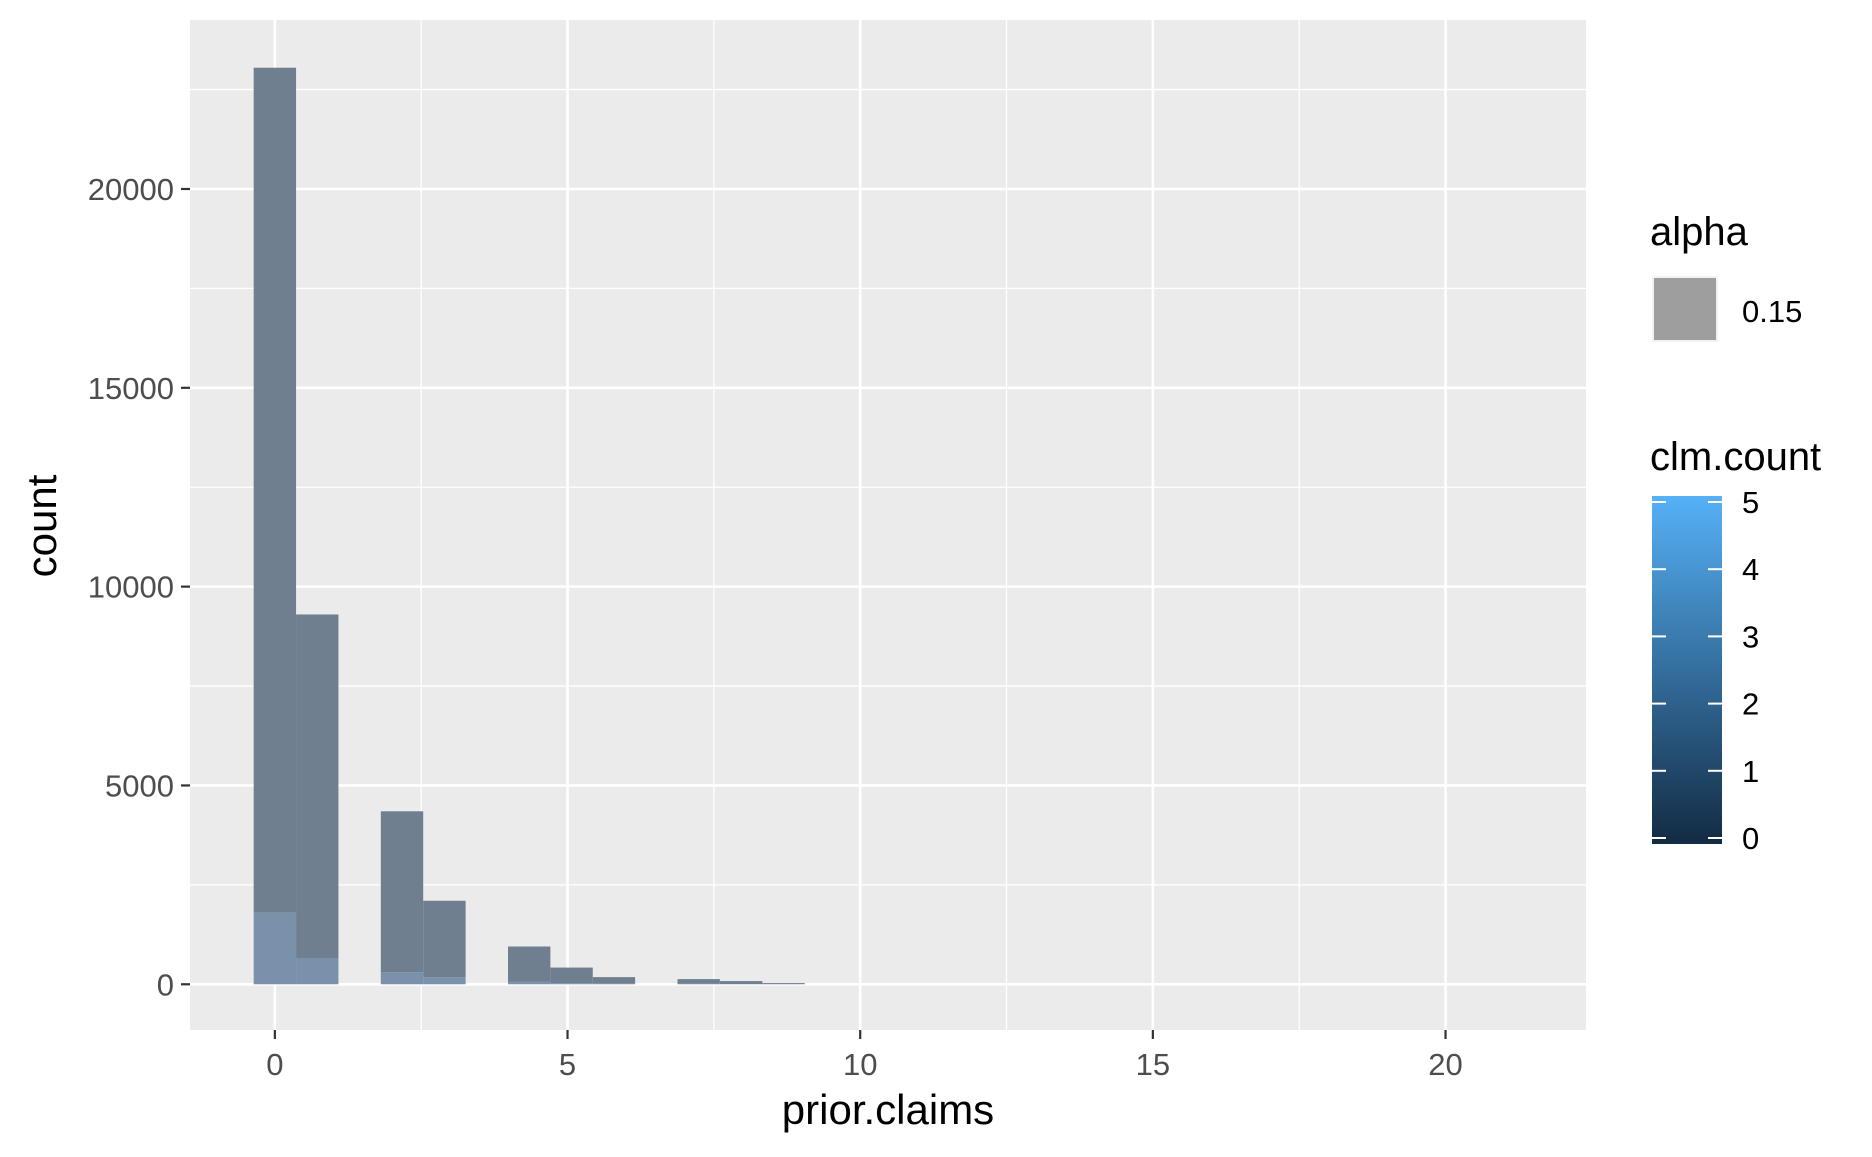  What do you see at coordinates (1750, 636) in the screenshot?
I see `colorbar-label: 3` at bounding box center [1750, 636].